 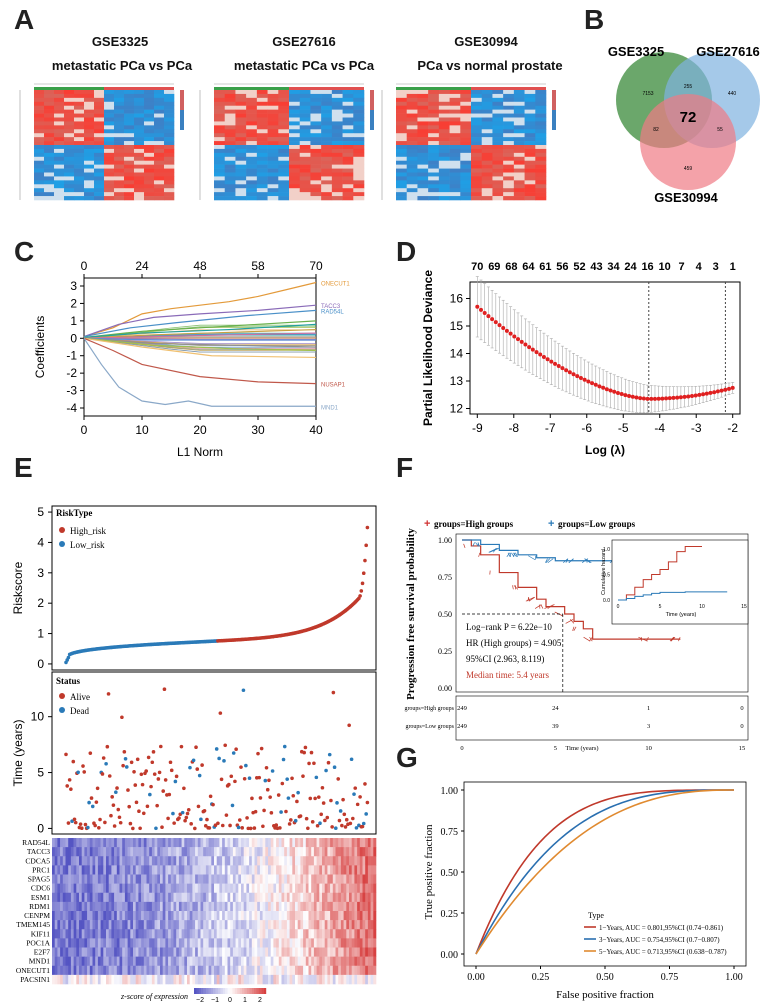 I want to click on panel-d-point, so click(x=632, y=396).